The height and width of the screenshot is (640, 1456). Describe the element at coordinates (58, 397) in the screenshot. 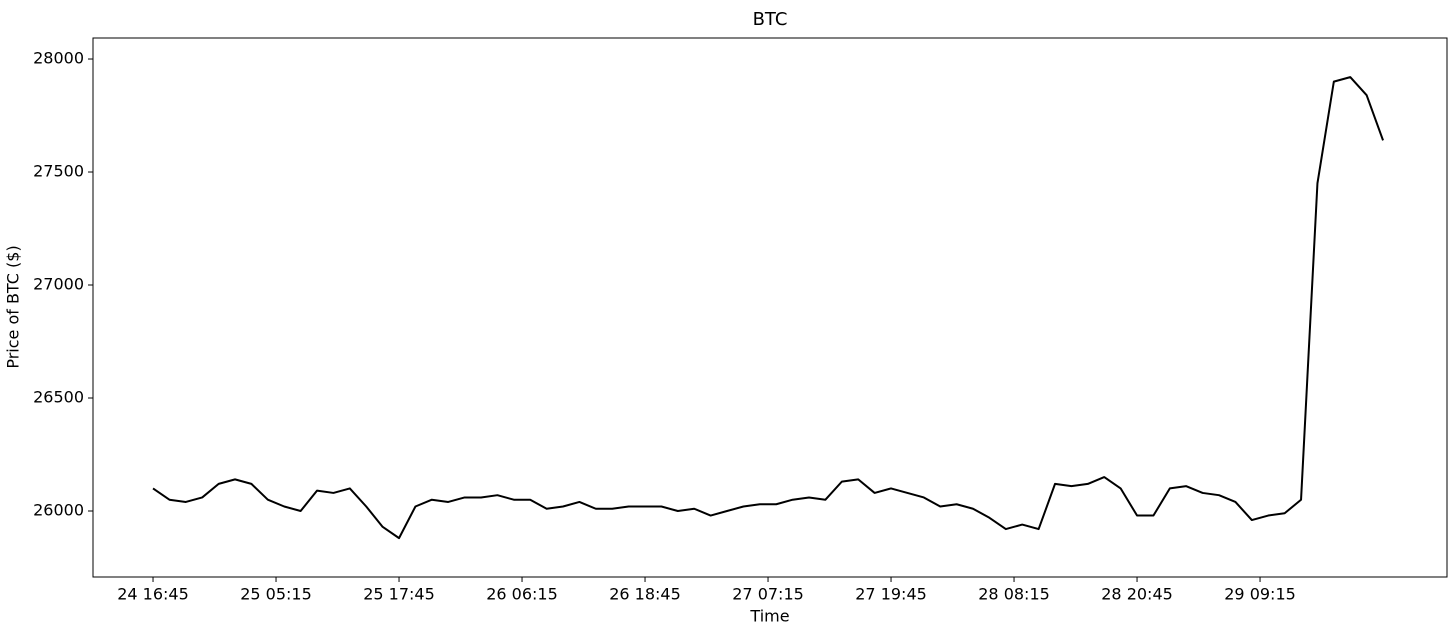

I see `y-tick-label: 26500` at that location.